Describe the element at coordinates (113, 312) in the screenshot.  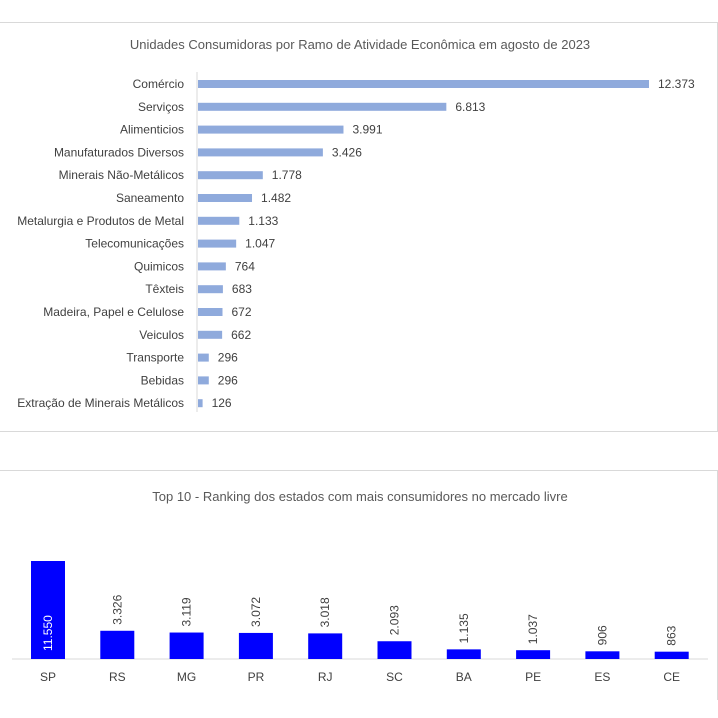
I see `sector-category-label: Madeira, Papel e Celulose` at that location.